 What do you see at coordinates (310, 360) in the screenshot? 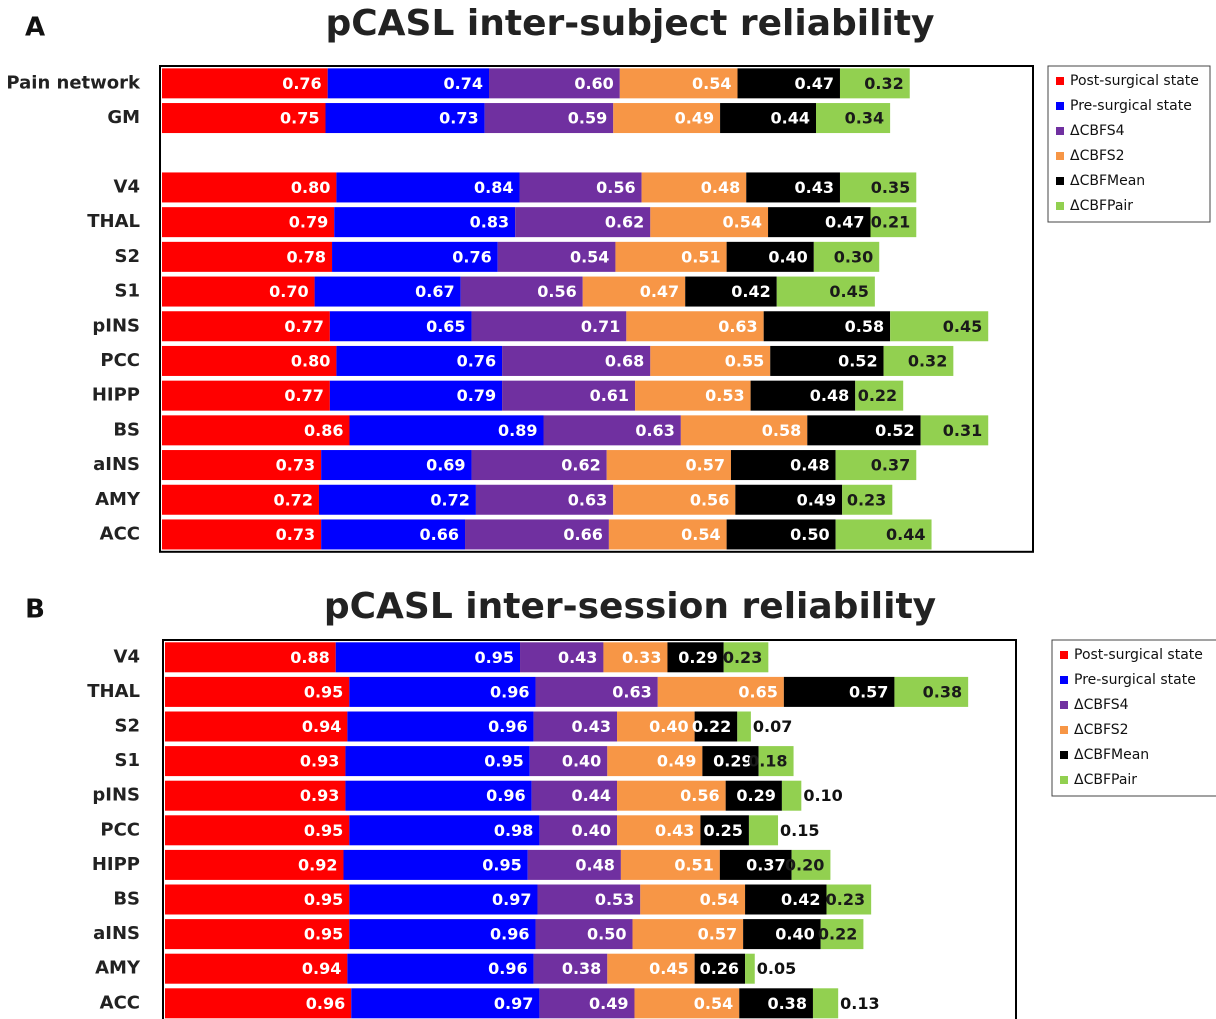
I see `value-label: 0.80` at bounding box center [310, 360].